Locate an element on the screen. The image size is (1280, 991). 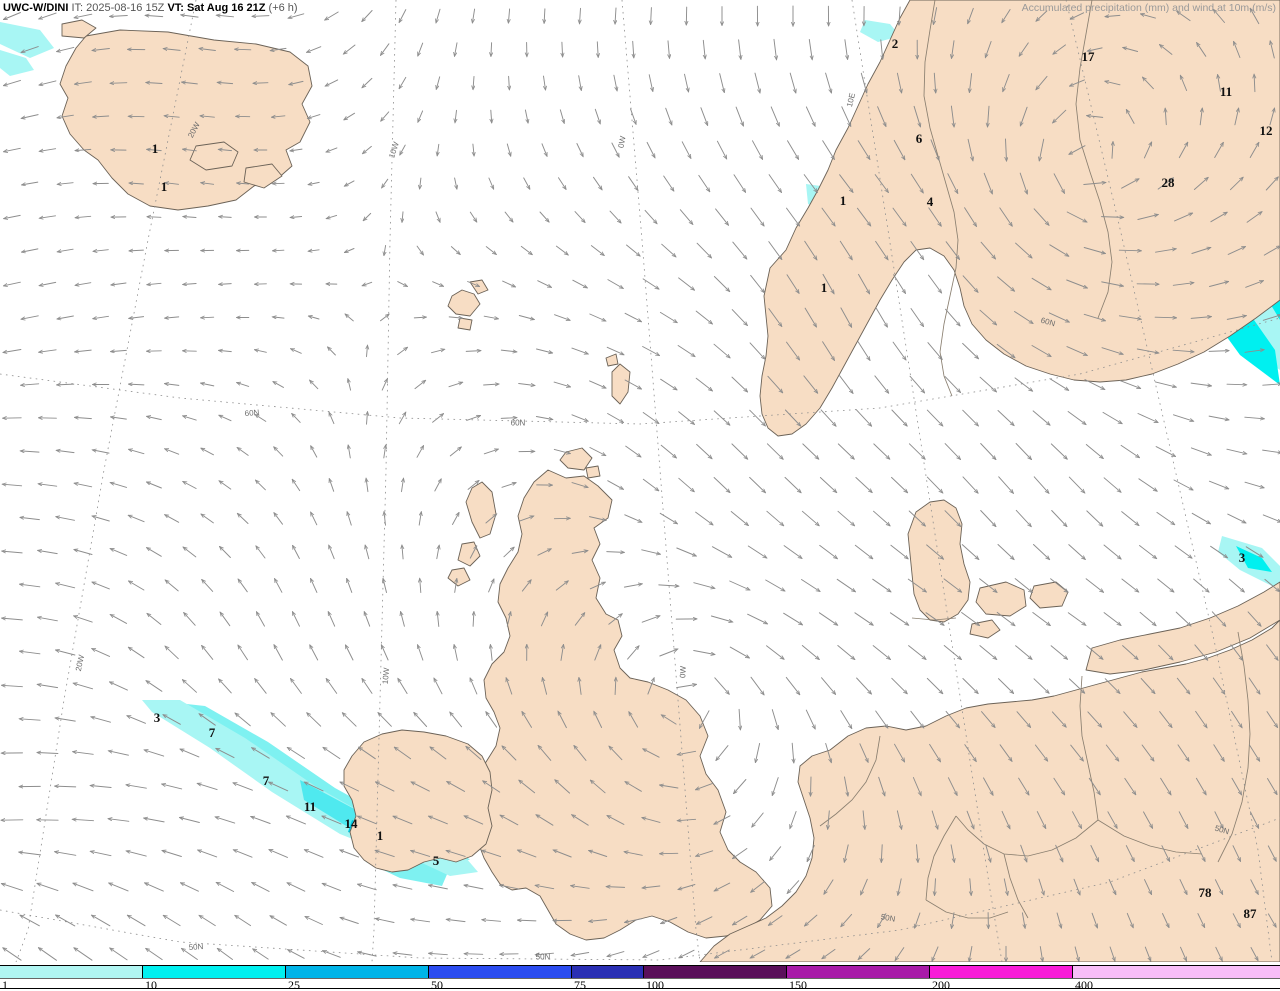
precipitation-colorbar: 1 10 25 50 75 100 150 200 400 is located at coordinates (640, 976).